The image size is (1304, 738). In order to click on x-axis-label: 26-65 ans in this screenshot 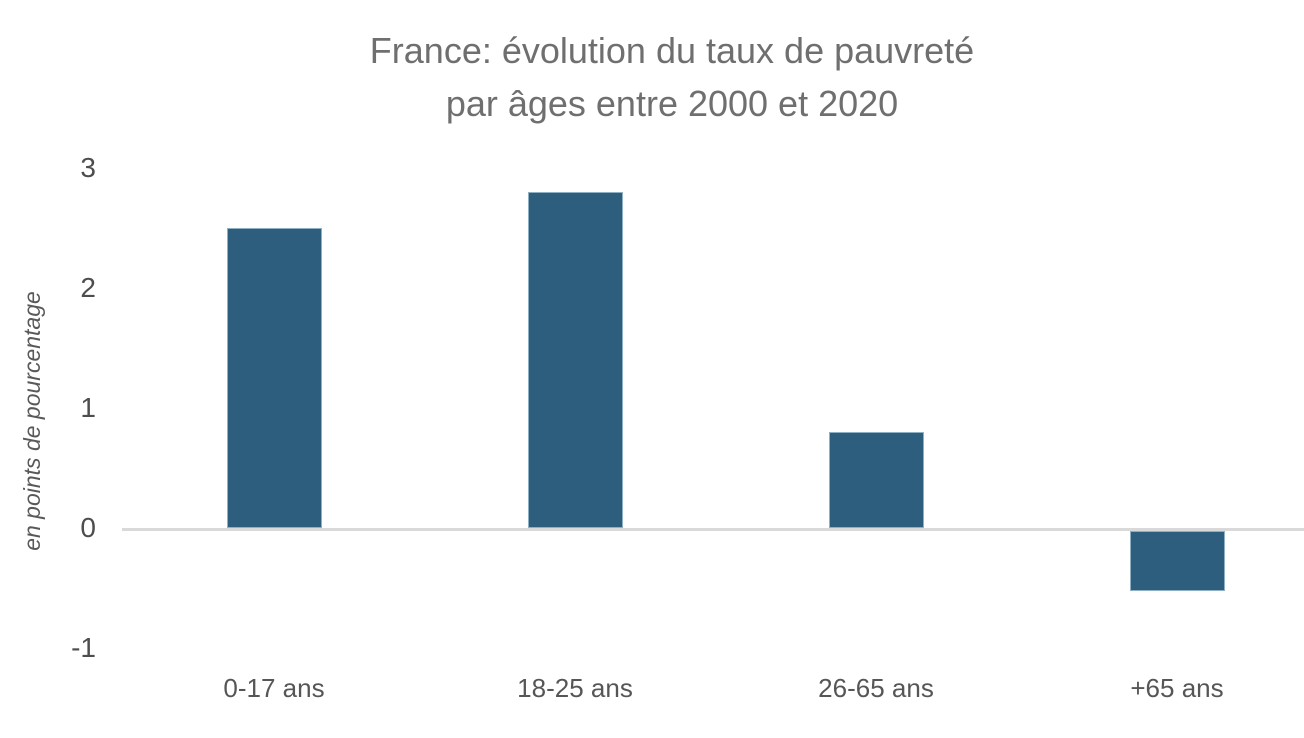, I will do `click(876, 688)`.